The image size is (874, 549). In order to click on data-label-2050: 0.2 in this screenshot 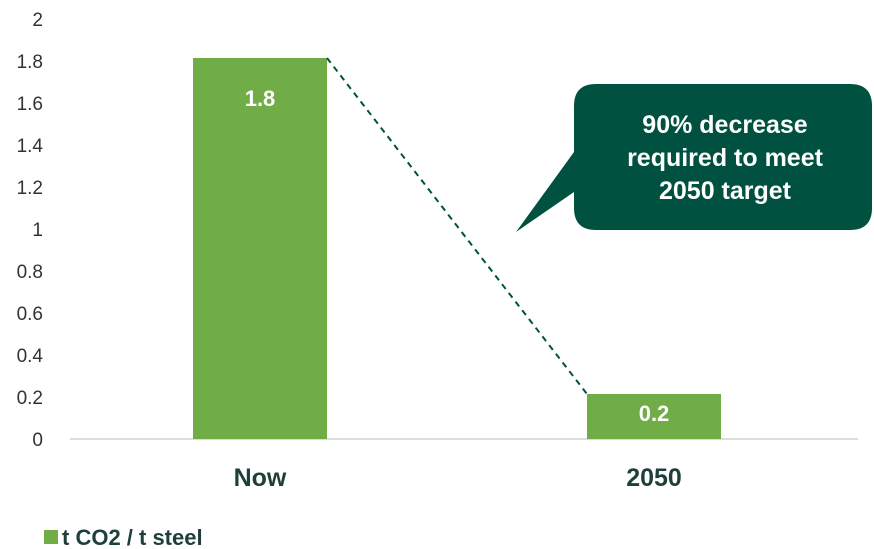, I will do `click(654, 413)`.